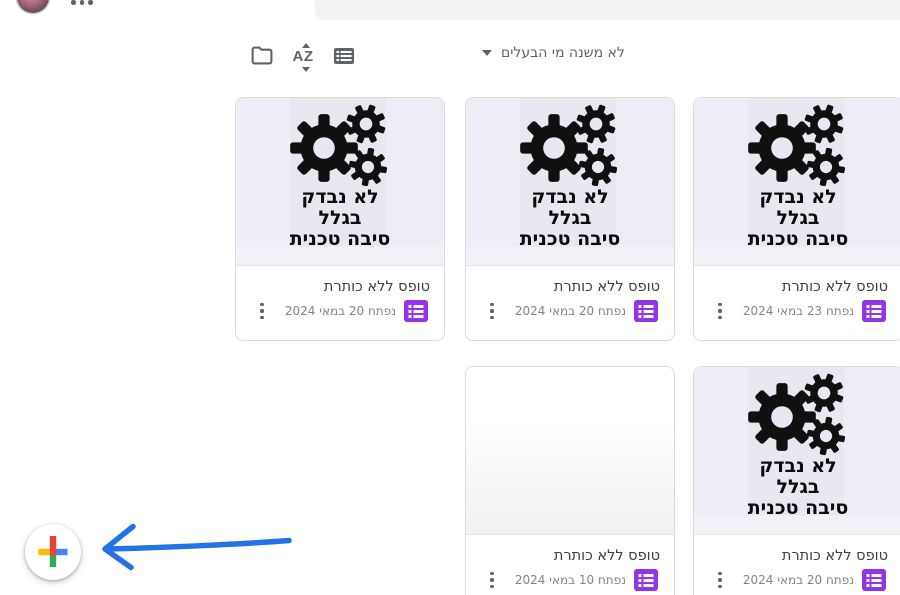 This screenshot has width=900, height=595. I want to click on avatar, so click(33, 6).